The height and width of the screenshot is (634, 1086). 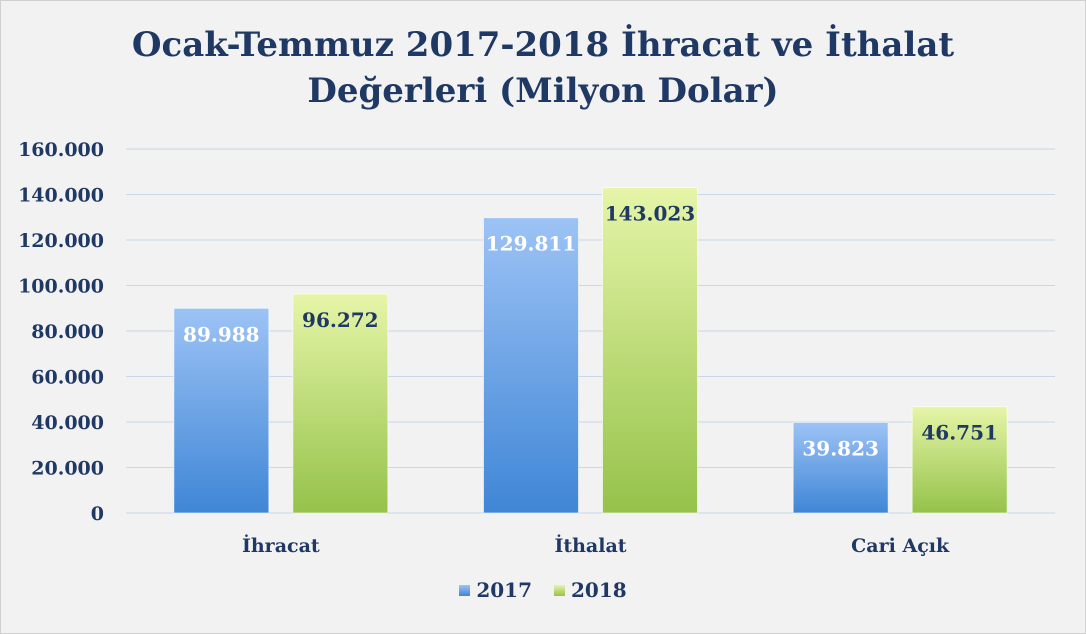 What do you see at coordinates (543, 590) in the screenshot?
I see `legend: 2017 2018` at bounding box center [543, 590].